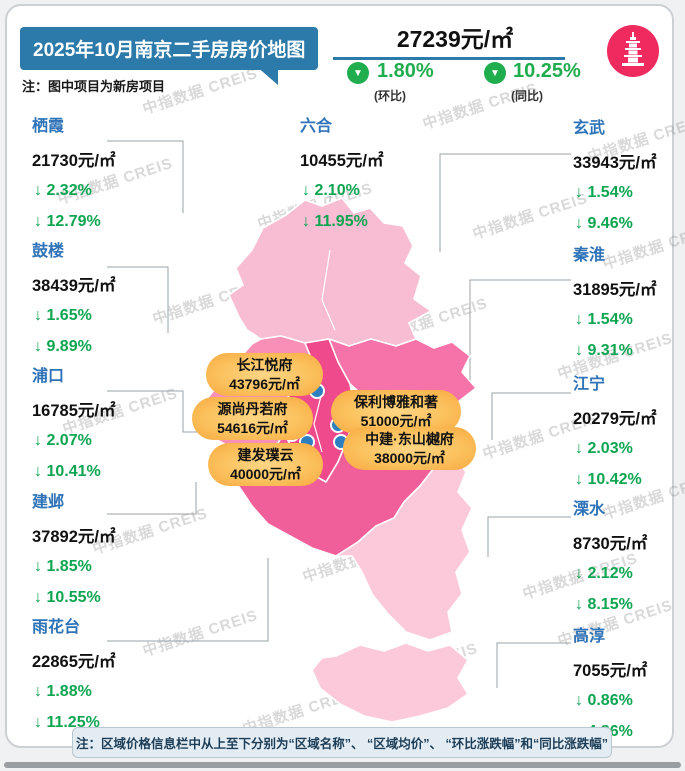 Image resolution: width=685 pixels, height=771 pixels. Describe the element at coordinates (74, 537) in the screenshot. I see `district-price: 37892元/㎡` at that location.